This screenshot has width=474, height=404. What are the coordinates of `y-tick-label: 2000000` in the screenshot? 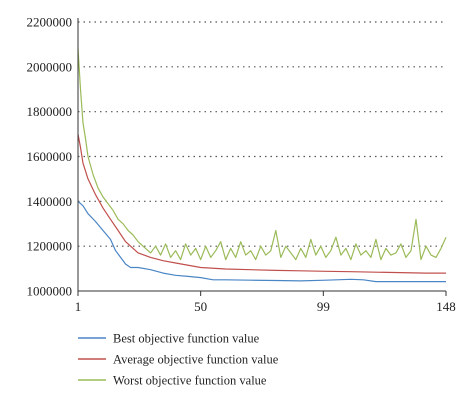 It's located at (50, 66).